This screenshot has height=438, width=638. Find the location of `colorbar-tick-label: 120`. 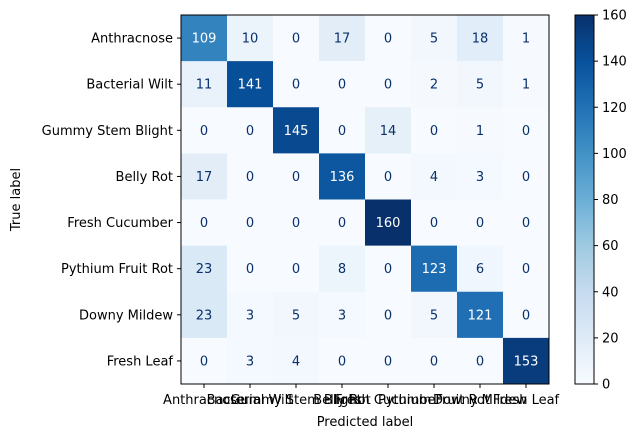

colorbar-tick-label: 120 is located at coordinates (614, 108).